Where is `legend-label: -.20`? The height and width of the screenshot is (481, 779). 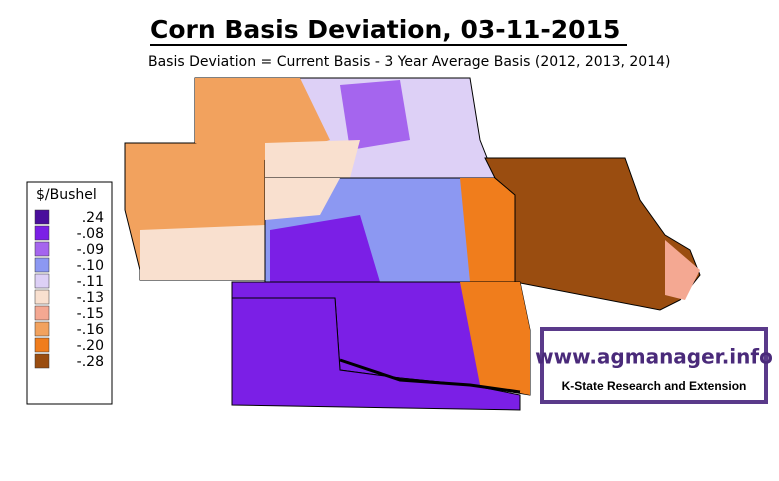
legend-label: -.20 is located at coordinates (90, 346).